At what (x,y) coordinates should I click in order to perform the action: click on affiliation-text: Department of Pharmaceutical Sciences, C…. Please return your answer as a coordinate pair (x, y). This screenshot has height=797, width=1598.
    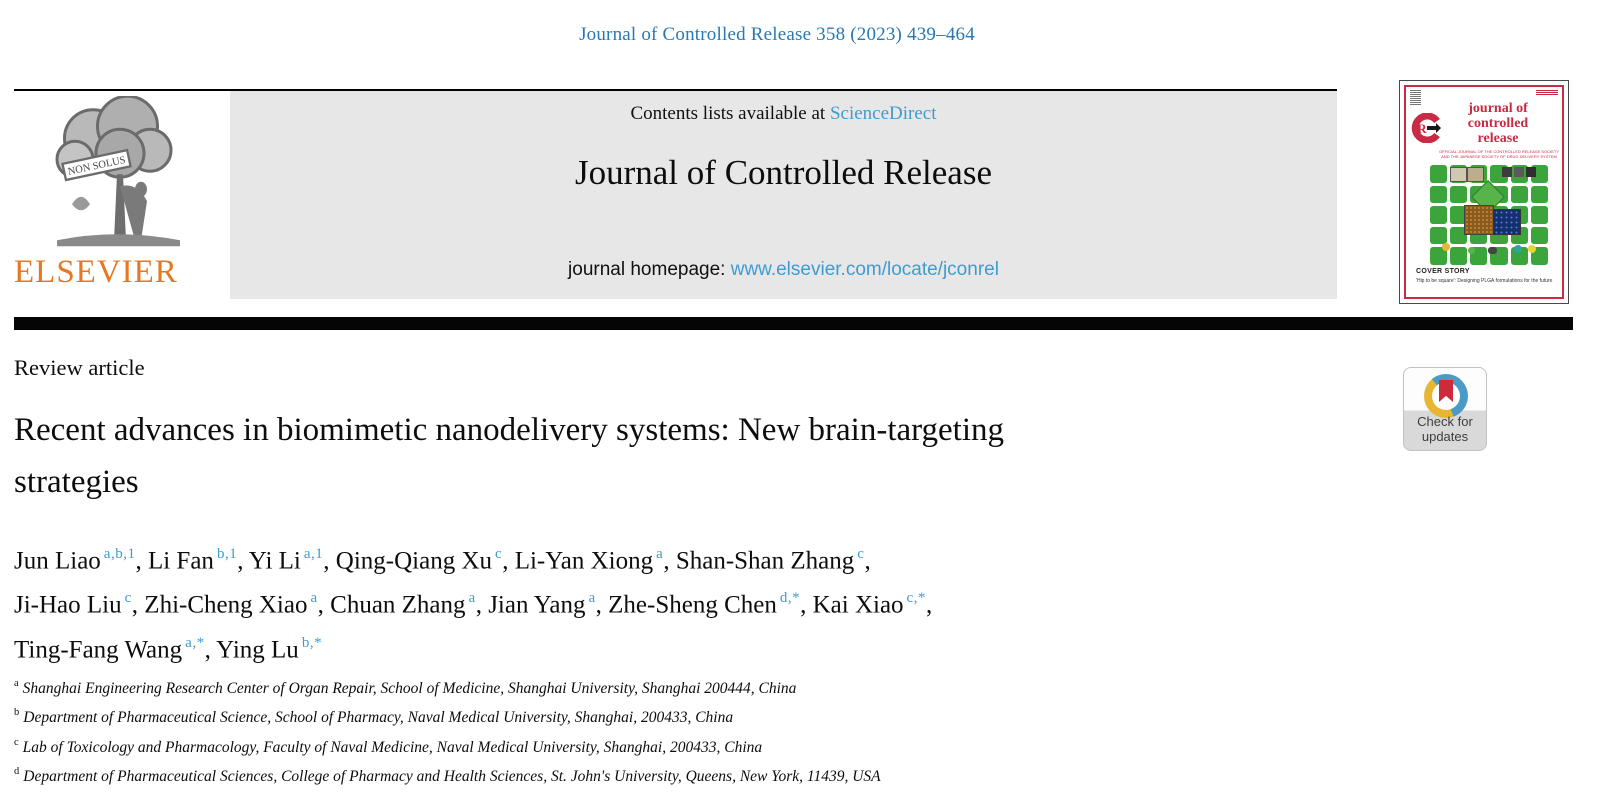
    Looking at the image, I should click on (452, 777).